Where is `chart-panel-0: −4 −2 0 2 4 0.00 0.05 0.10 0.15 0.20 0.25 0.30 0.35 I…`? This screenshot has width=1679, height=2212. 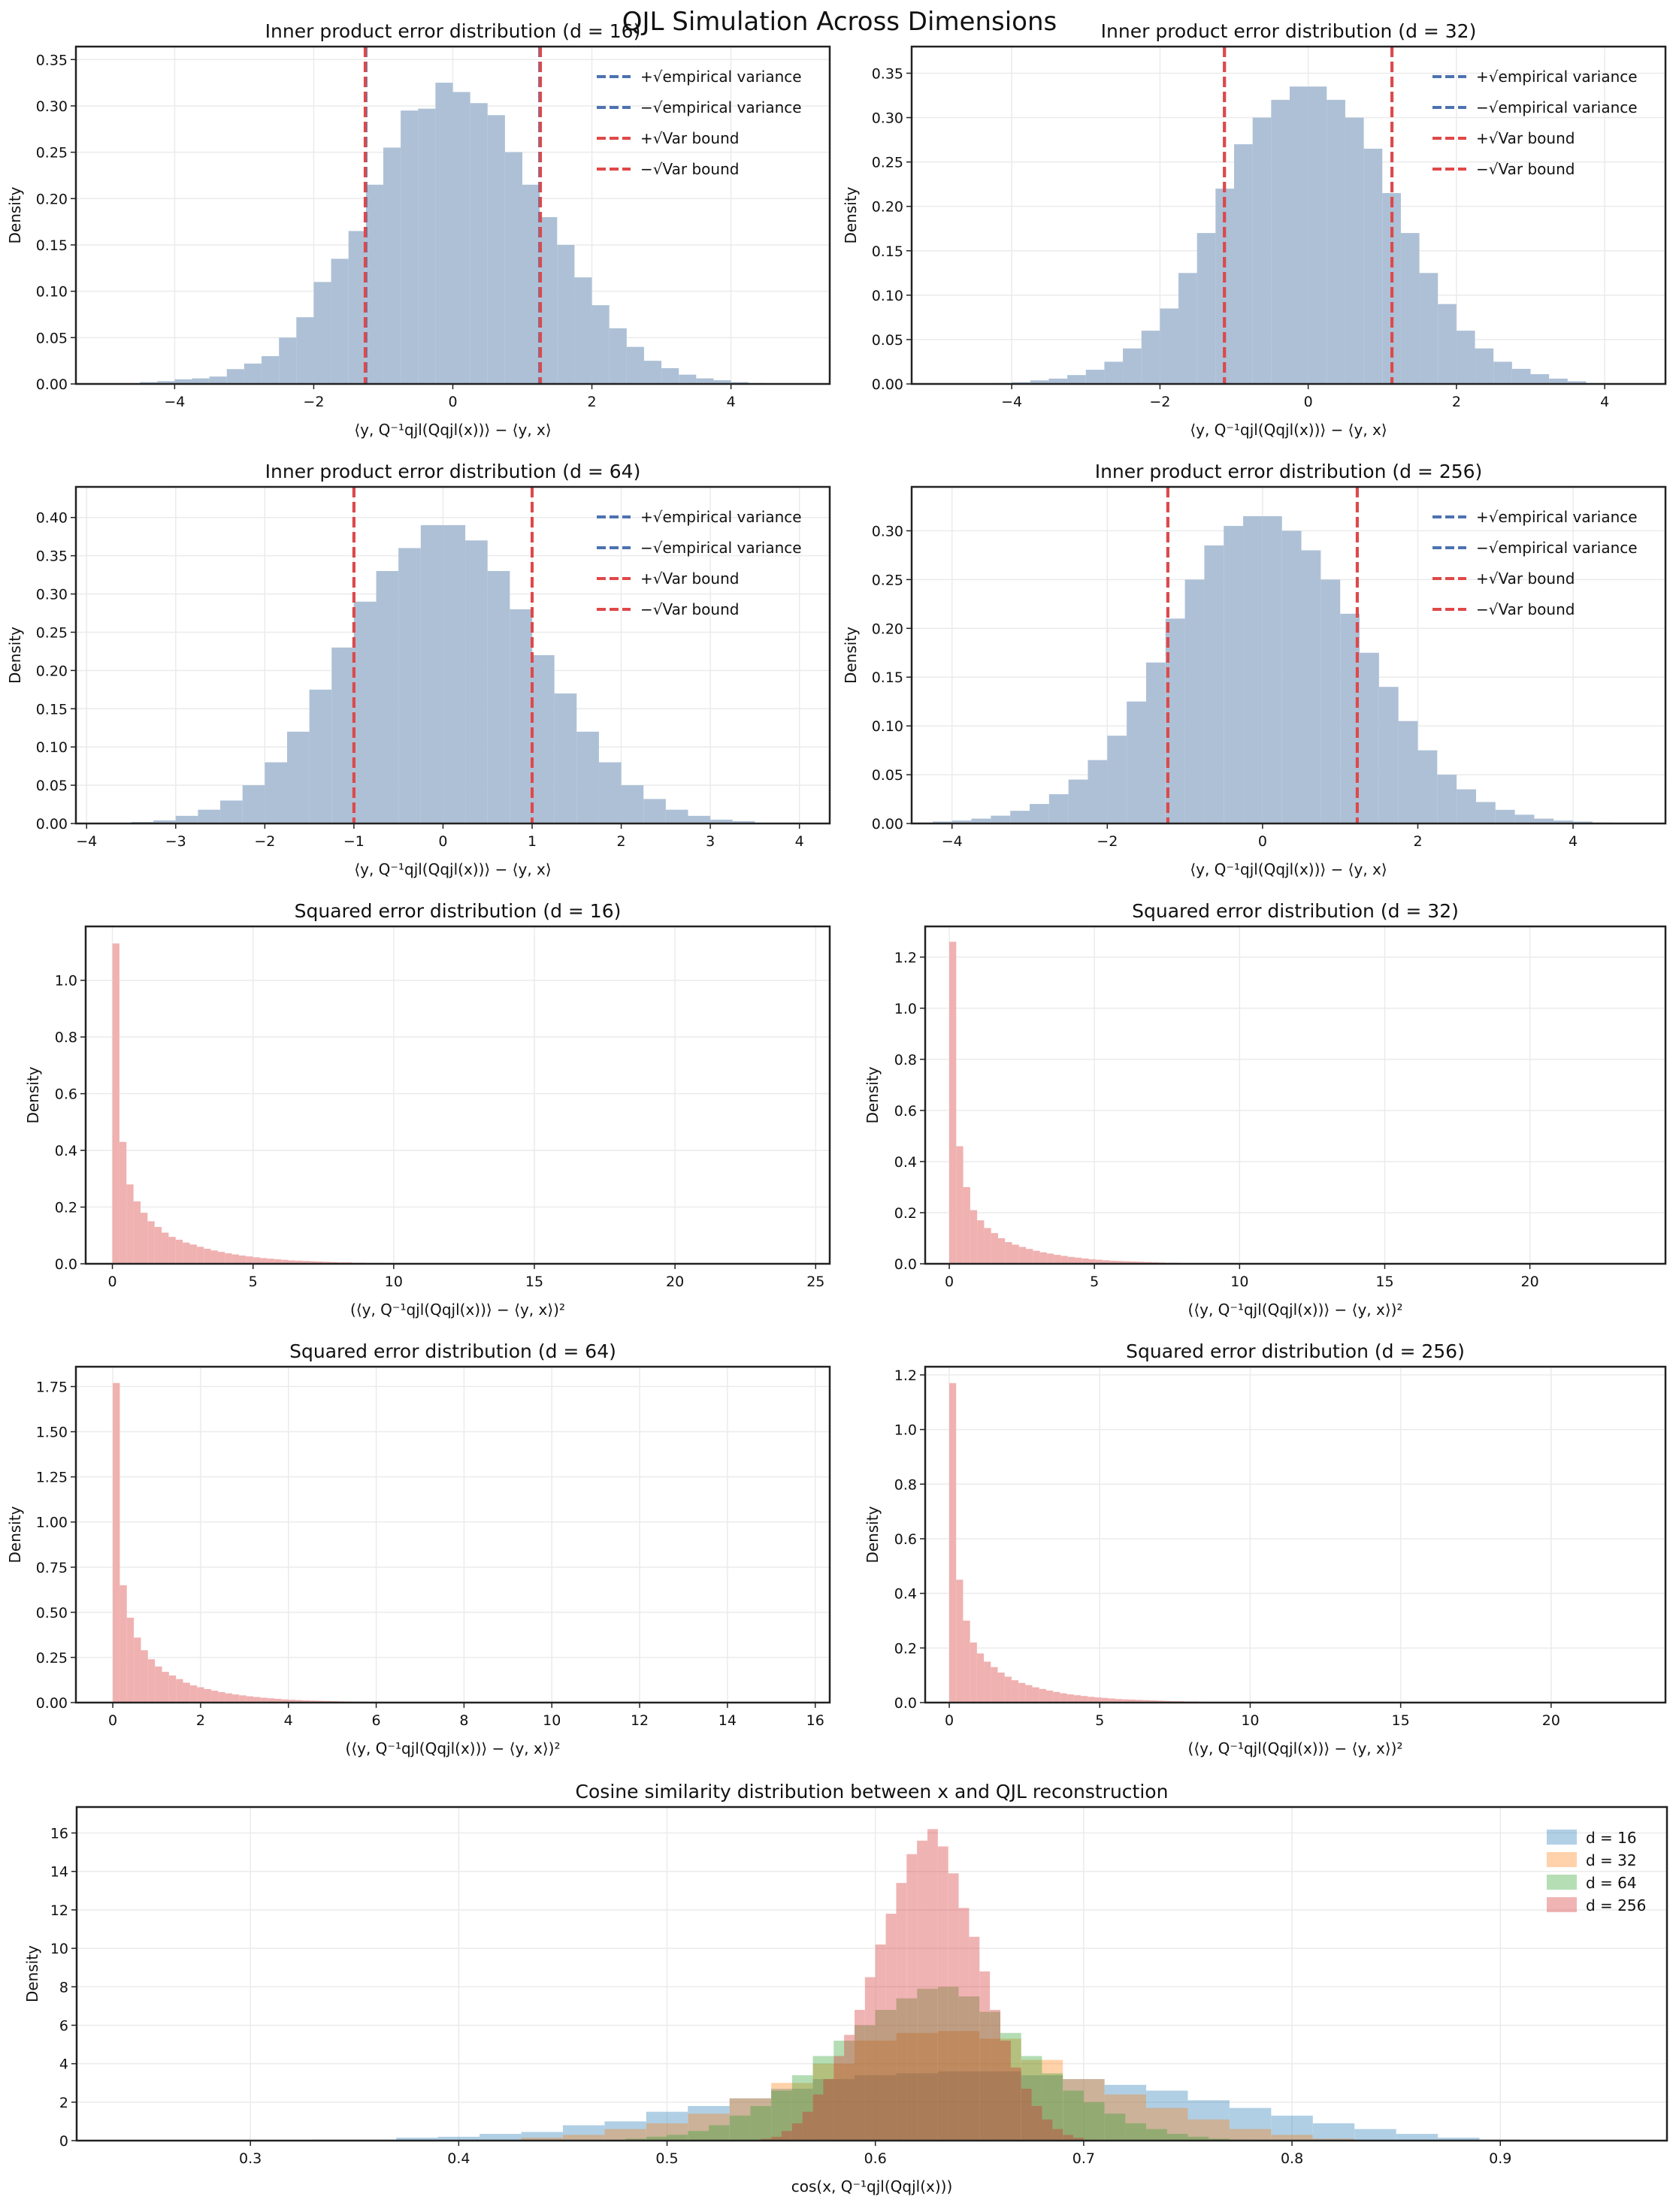
chart-panel-0: −4 −2 0 2 4 0.00 0.05 0.10 0.15 0.20 0.25 0.30 0.35 I… is located at coordinates (418, 229).